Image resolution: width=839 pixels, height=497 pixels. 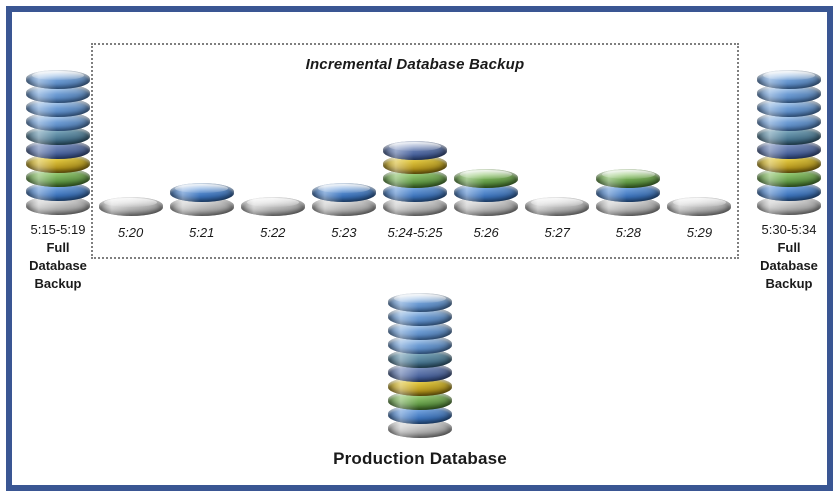 I want to click on incremental-stack-group: 5:21, so click(x=201, y=211).